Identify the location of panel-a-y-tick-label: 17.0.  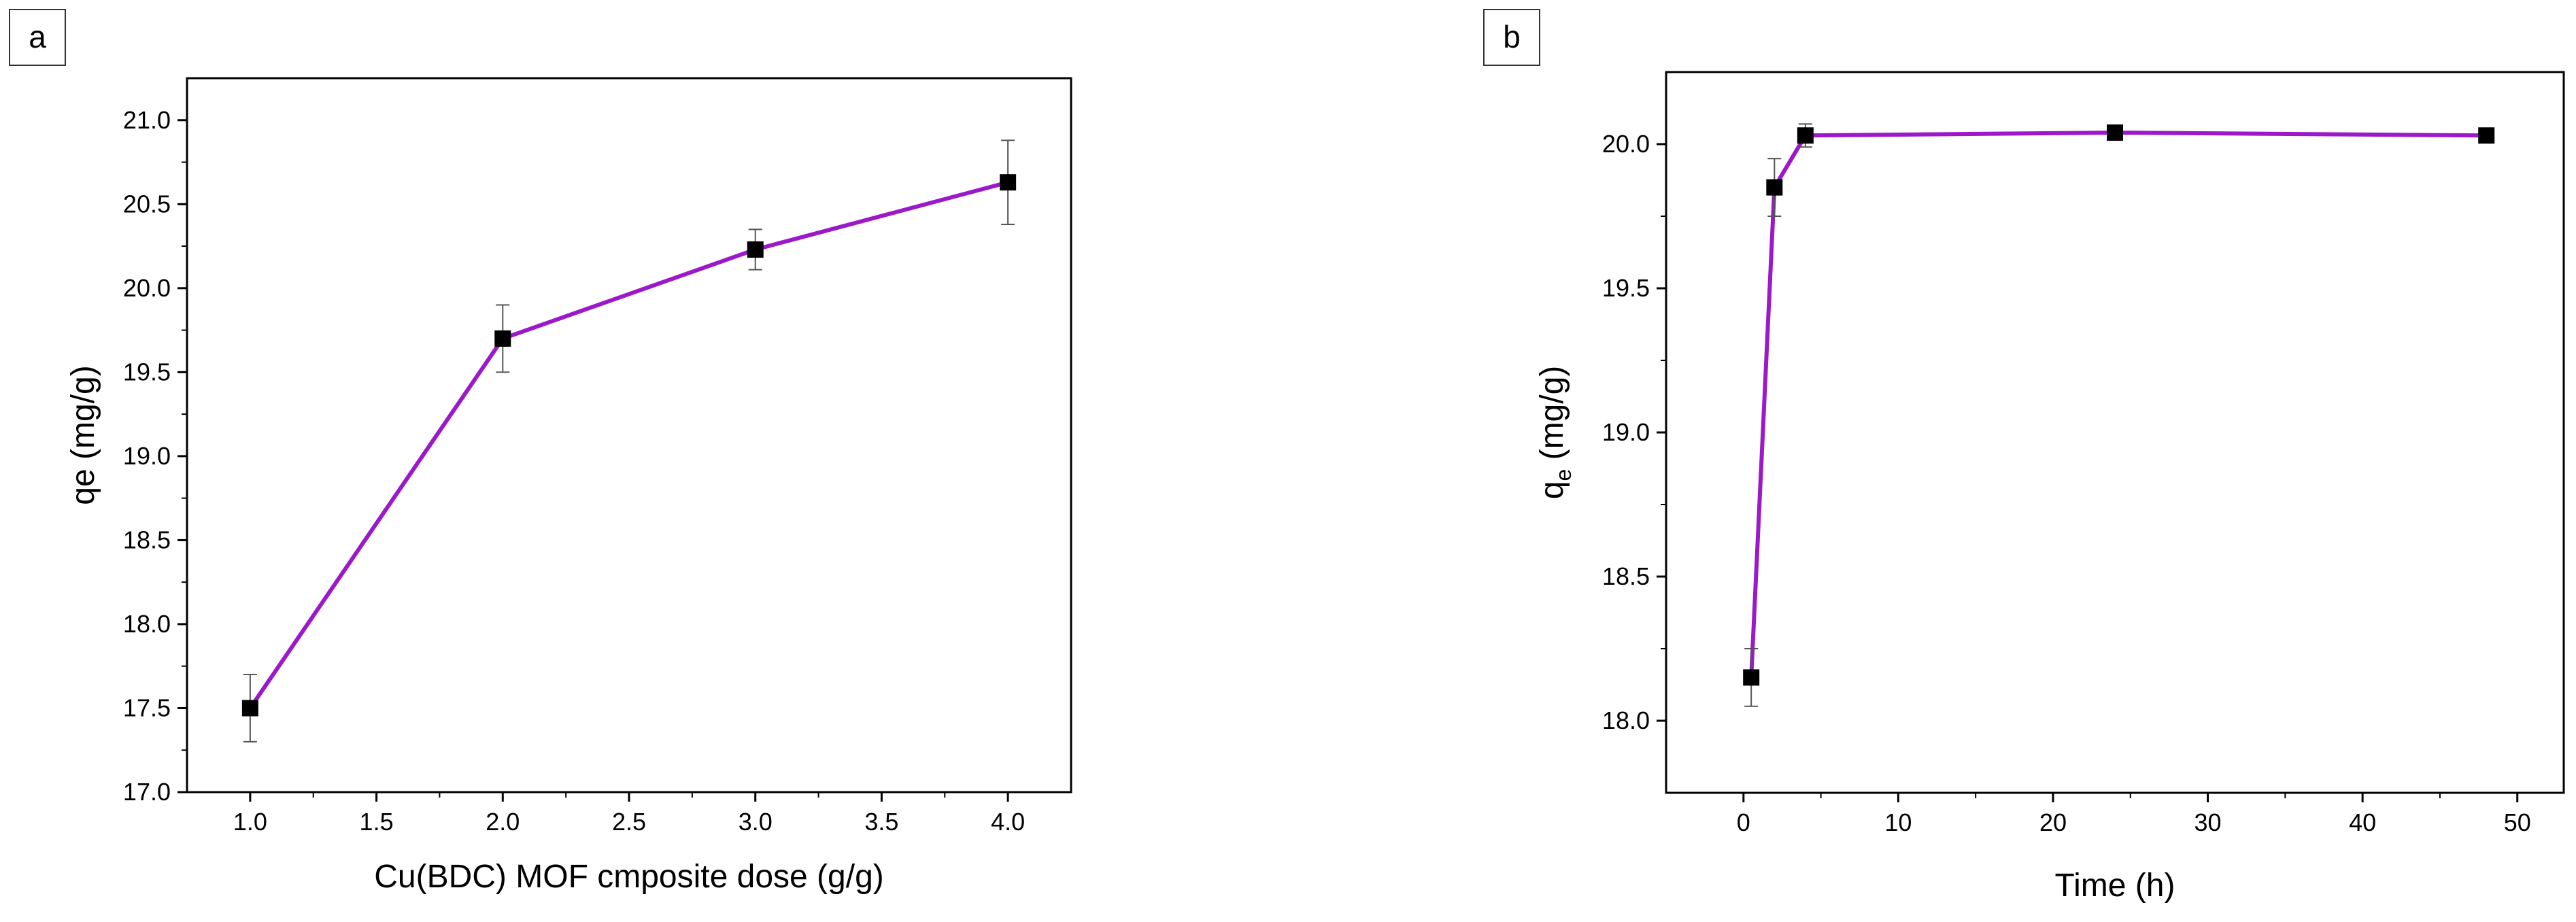
(147, 792).